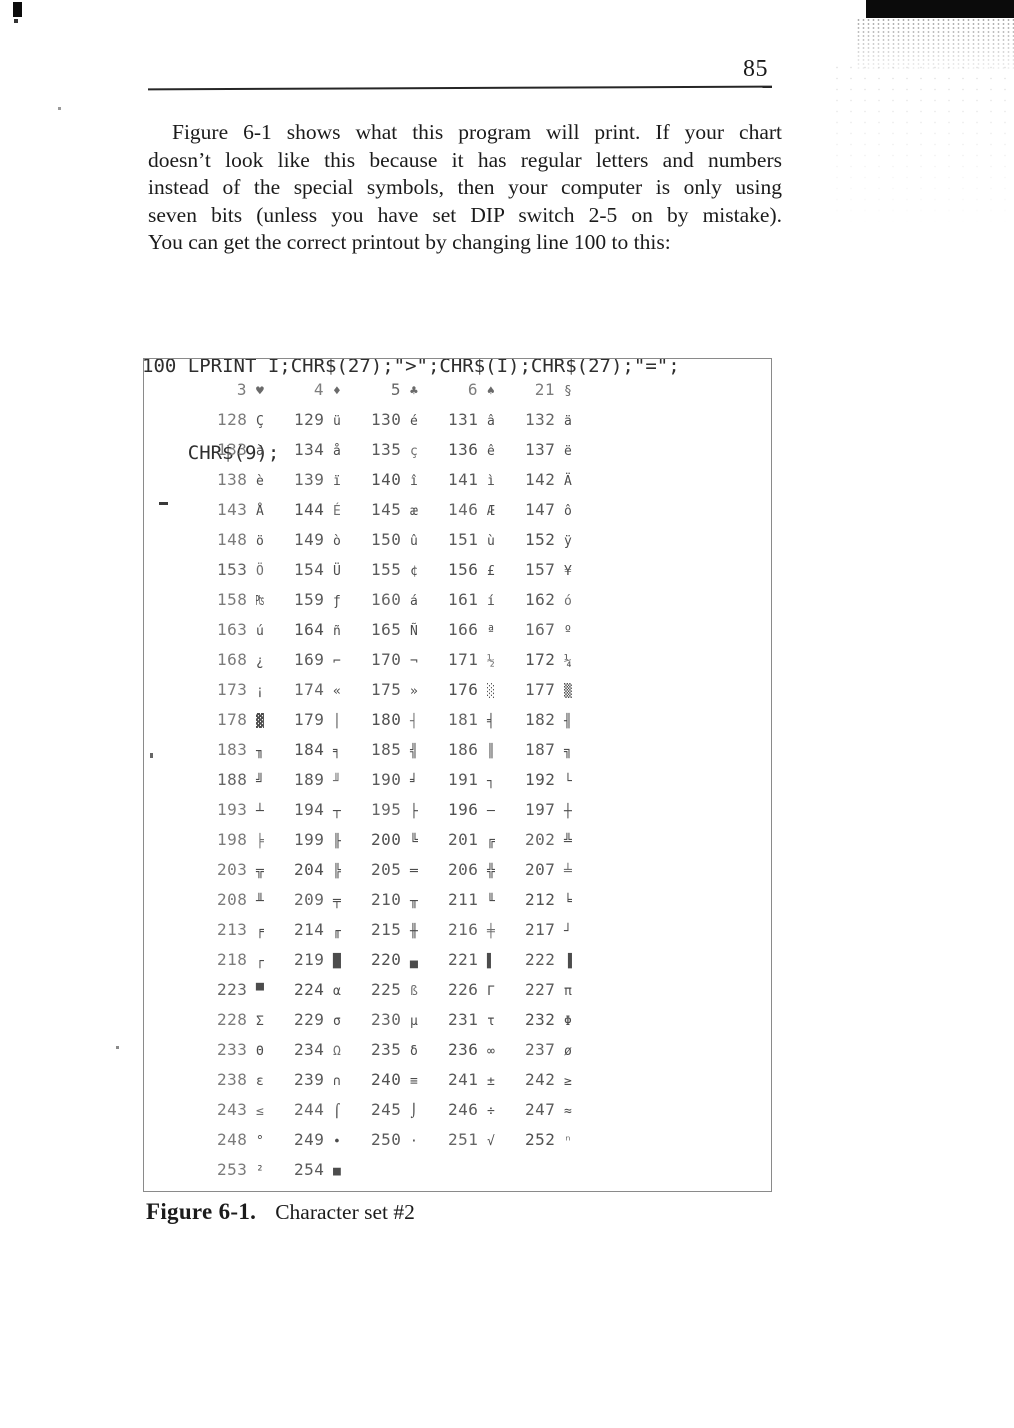 The height and width of the screenshot is (1428, 1014). I want to click on charset-cell: 167 º, so click(563, 635).